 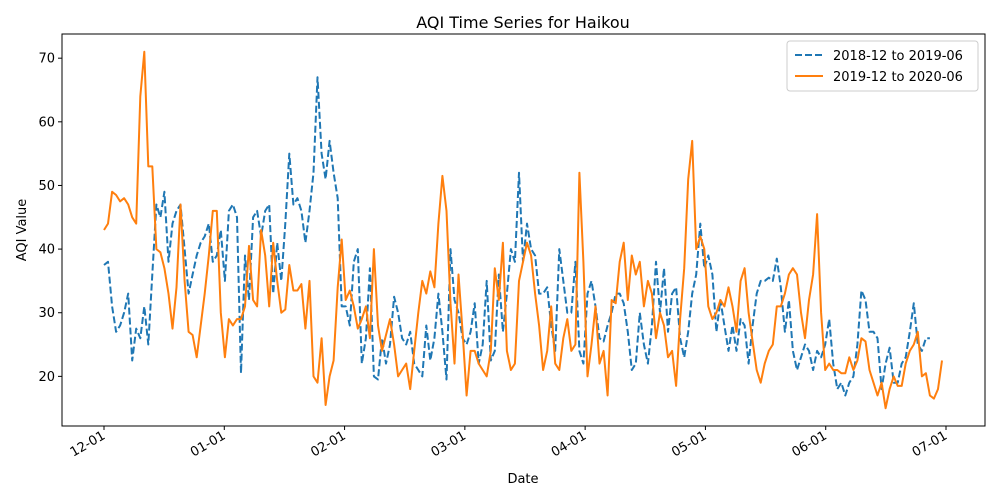 I want to click on legend-label-2019-2020: 2019-12 to 2020-06, so click(x=898, y=77).